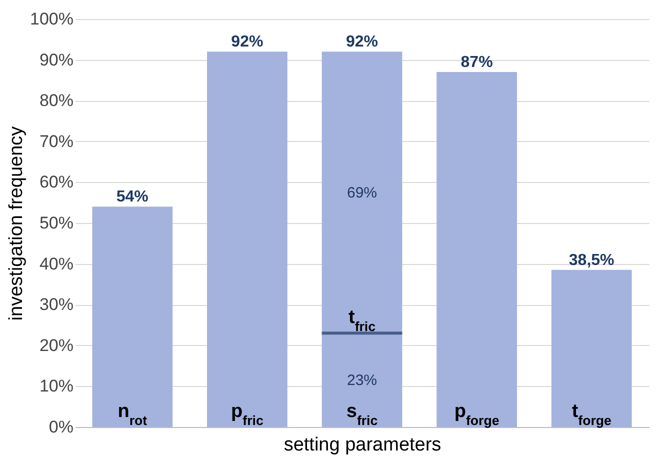  What do you see at coordinates (477, 414) in the screenshot?
I see `x-tick-label: p$_{forge}$` at bounding box center [477, 414].